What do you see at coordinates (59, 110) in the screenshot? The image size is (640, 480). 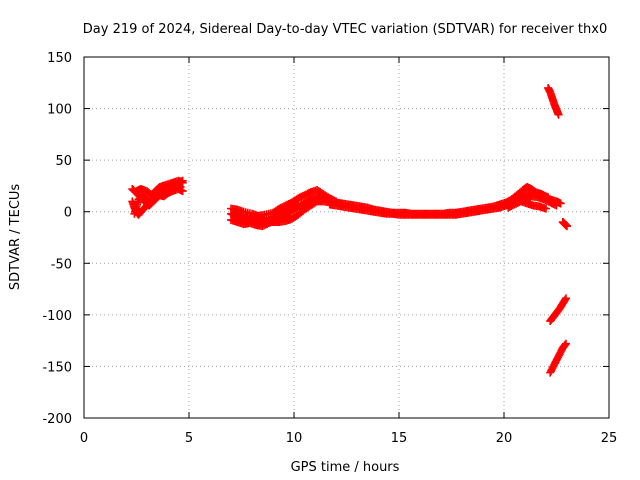 I see `y-tick-label: 100` at bounding box center [59, 110].